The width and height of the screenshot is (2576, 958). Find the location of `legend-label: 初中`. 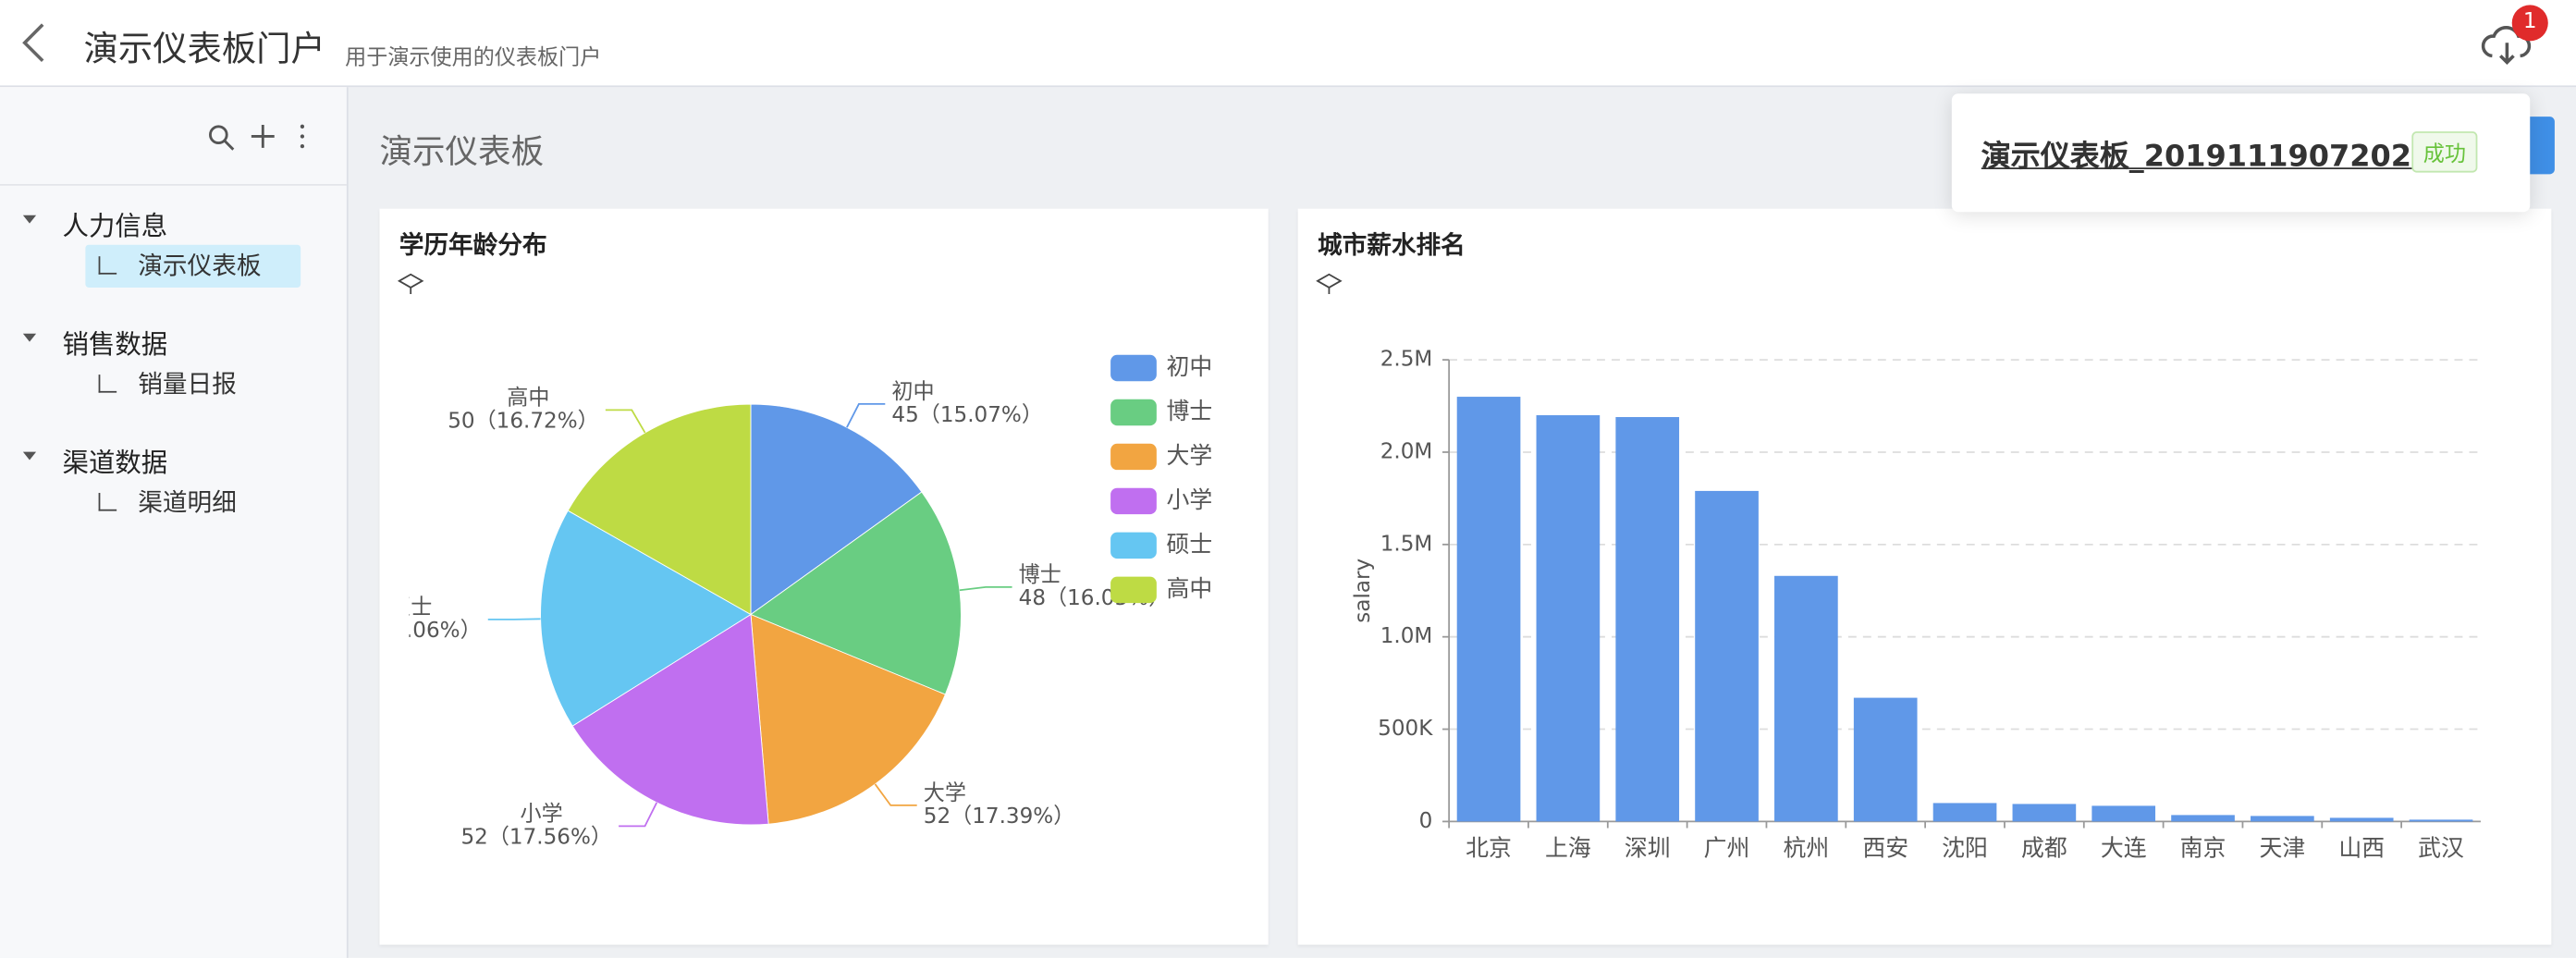

legend-label: 初中 is located at coordinates (1190, 367).